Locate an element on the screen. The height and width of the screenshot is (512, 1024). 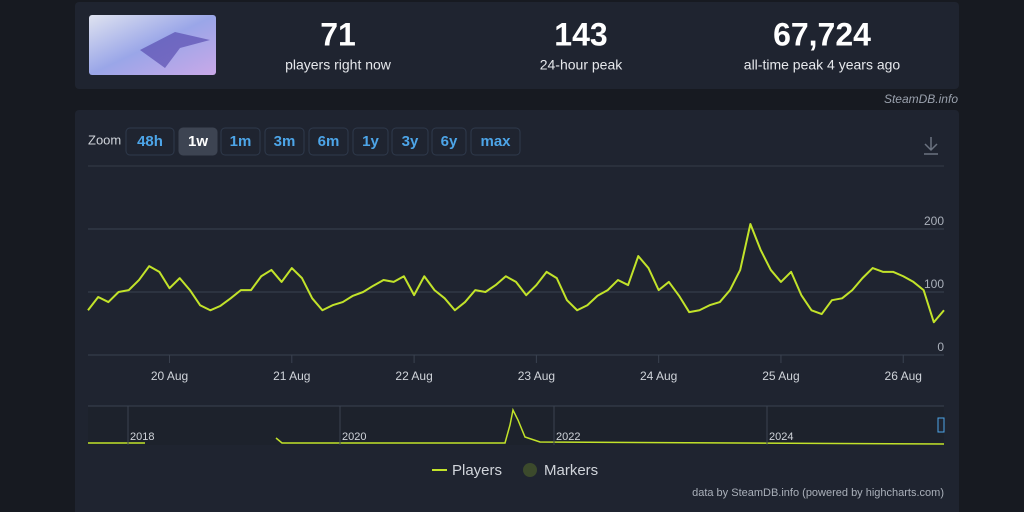
legend: Players Markers is located at coordinates (515, 470).